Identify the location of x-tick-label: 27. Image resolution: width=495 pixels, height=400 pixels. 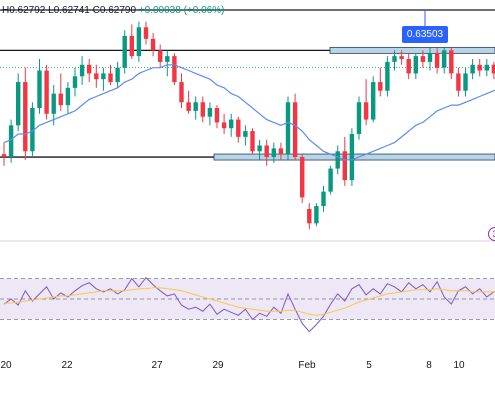
(157, 365).